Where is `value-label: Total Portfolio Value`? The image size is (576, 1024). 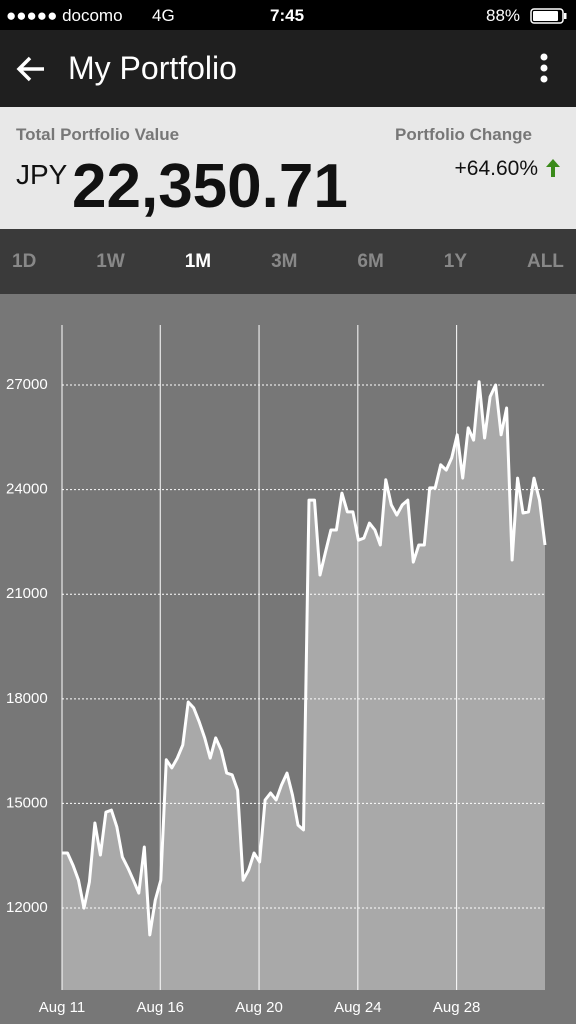 value-label: Total Portfolio Value is located at coordinates (98, 134).